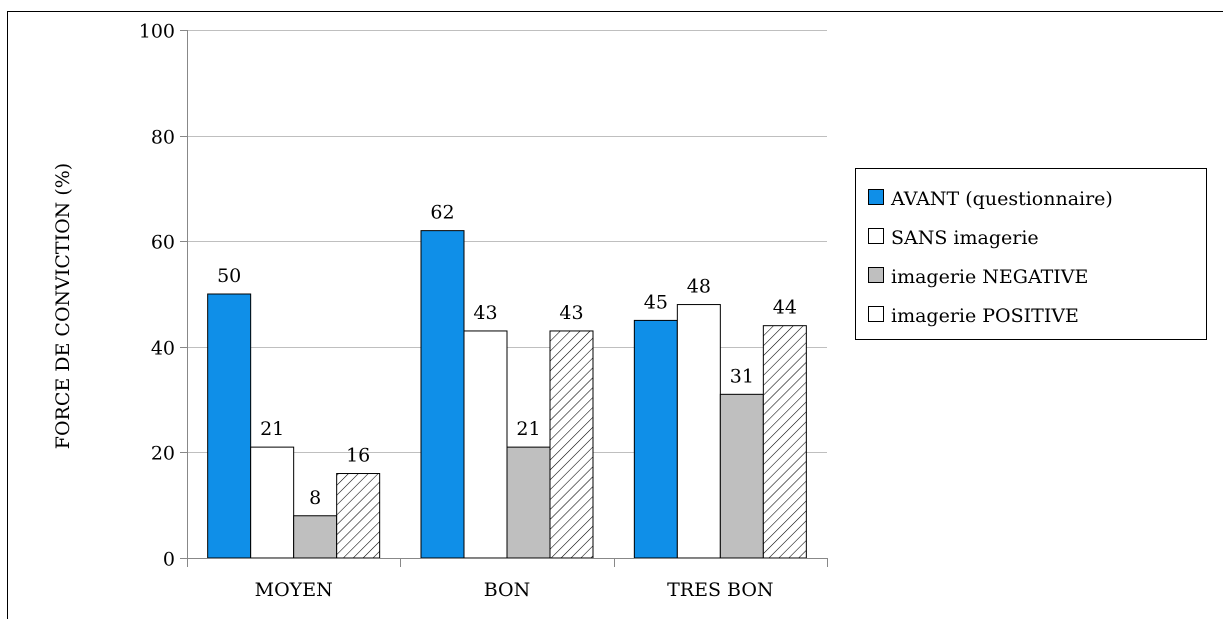 Image resolution: width=1223 pixels, height=623 pixels. I want to click on x-tick-label: BON, so click(507, 590).